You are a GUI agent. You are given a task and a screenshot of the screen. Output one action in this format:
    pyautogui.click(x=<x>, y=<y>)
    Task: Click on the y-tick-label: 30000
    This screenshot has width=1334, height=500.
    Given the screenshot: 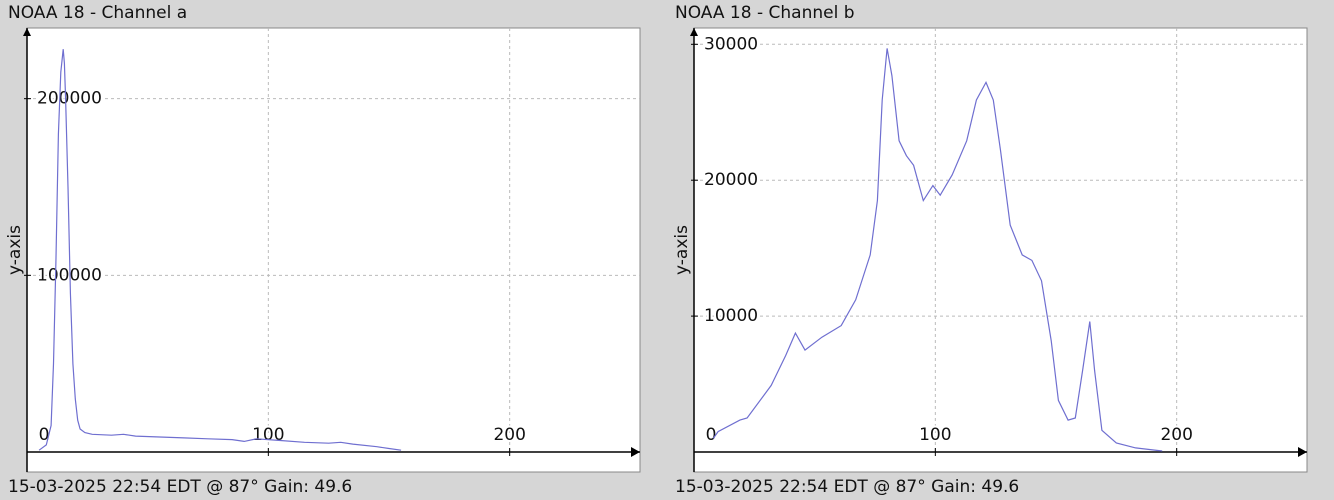 What is the action you would take?
    pyautogui.click(x=731, y=44)
    